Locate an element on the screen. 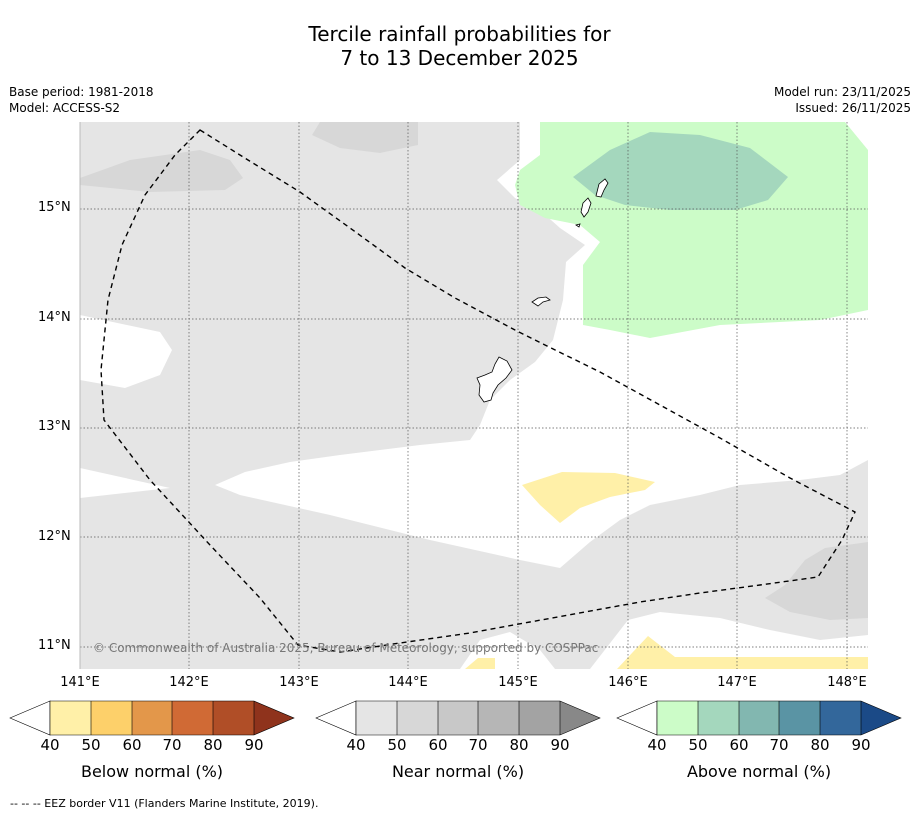 The image size is (919, 816). lon-label: 143°E is located at coordinates (299, 682).